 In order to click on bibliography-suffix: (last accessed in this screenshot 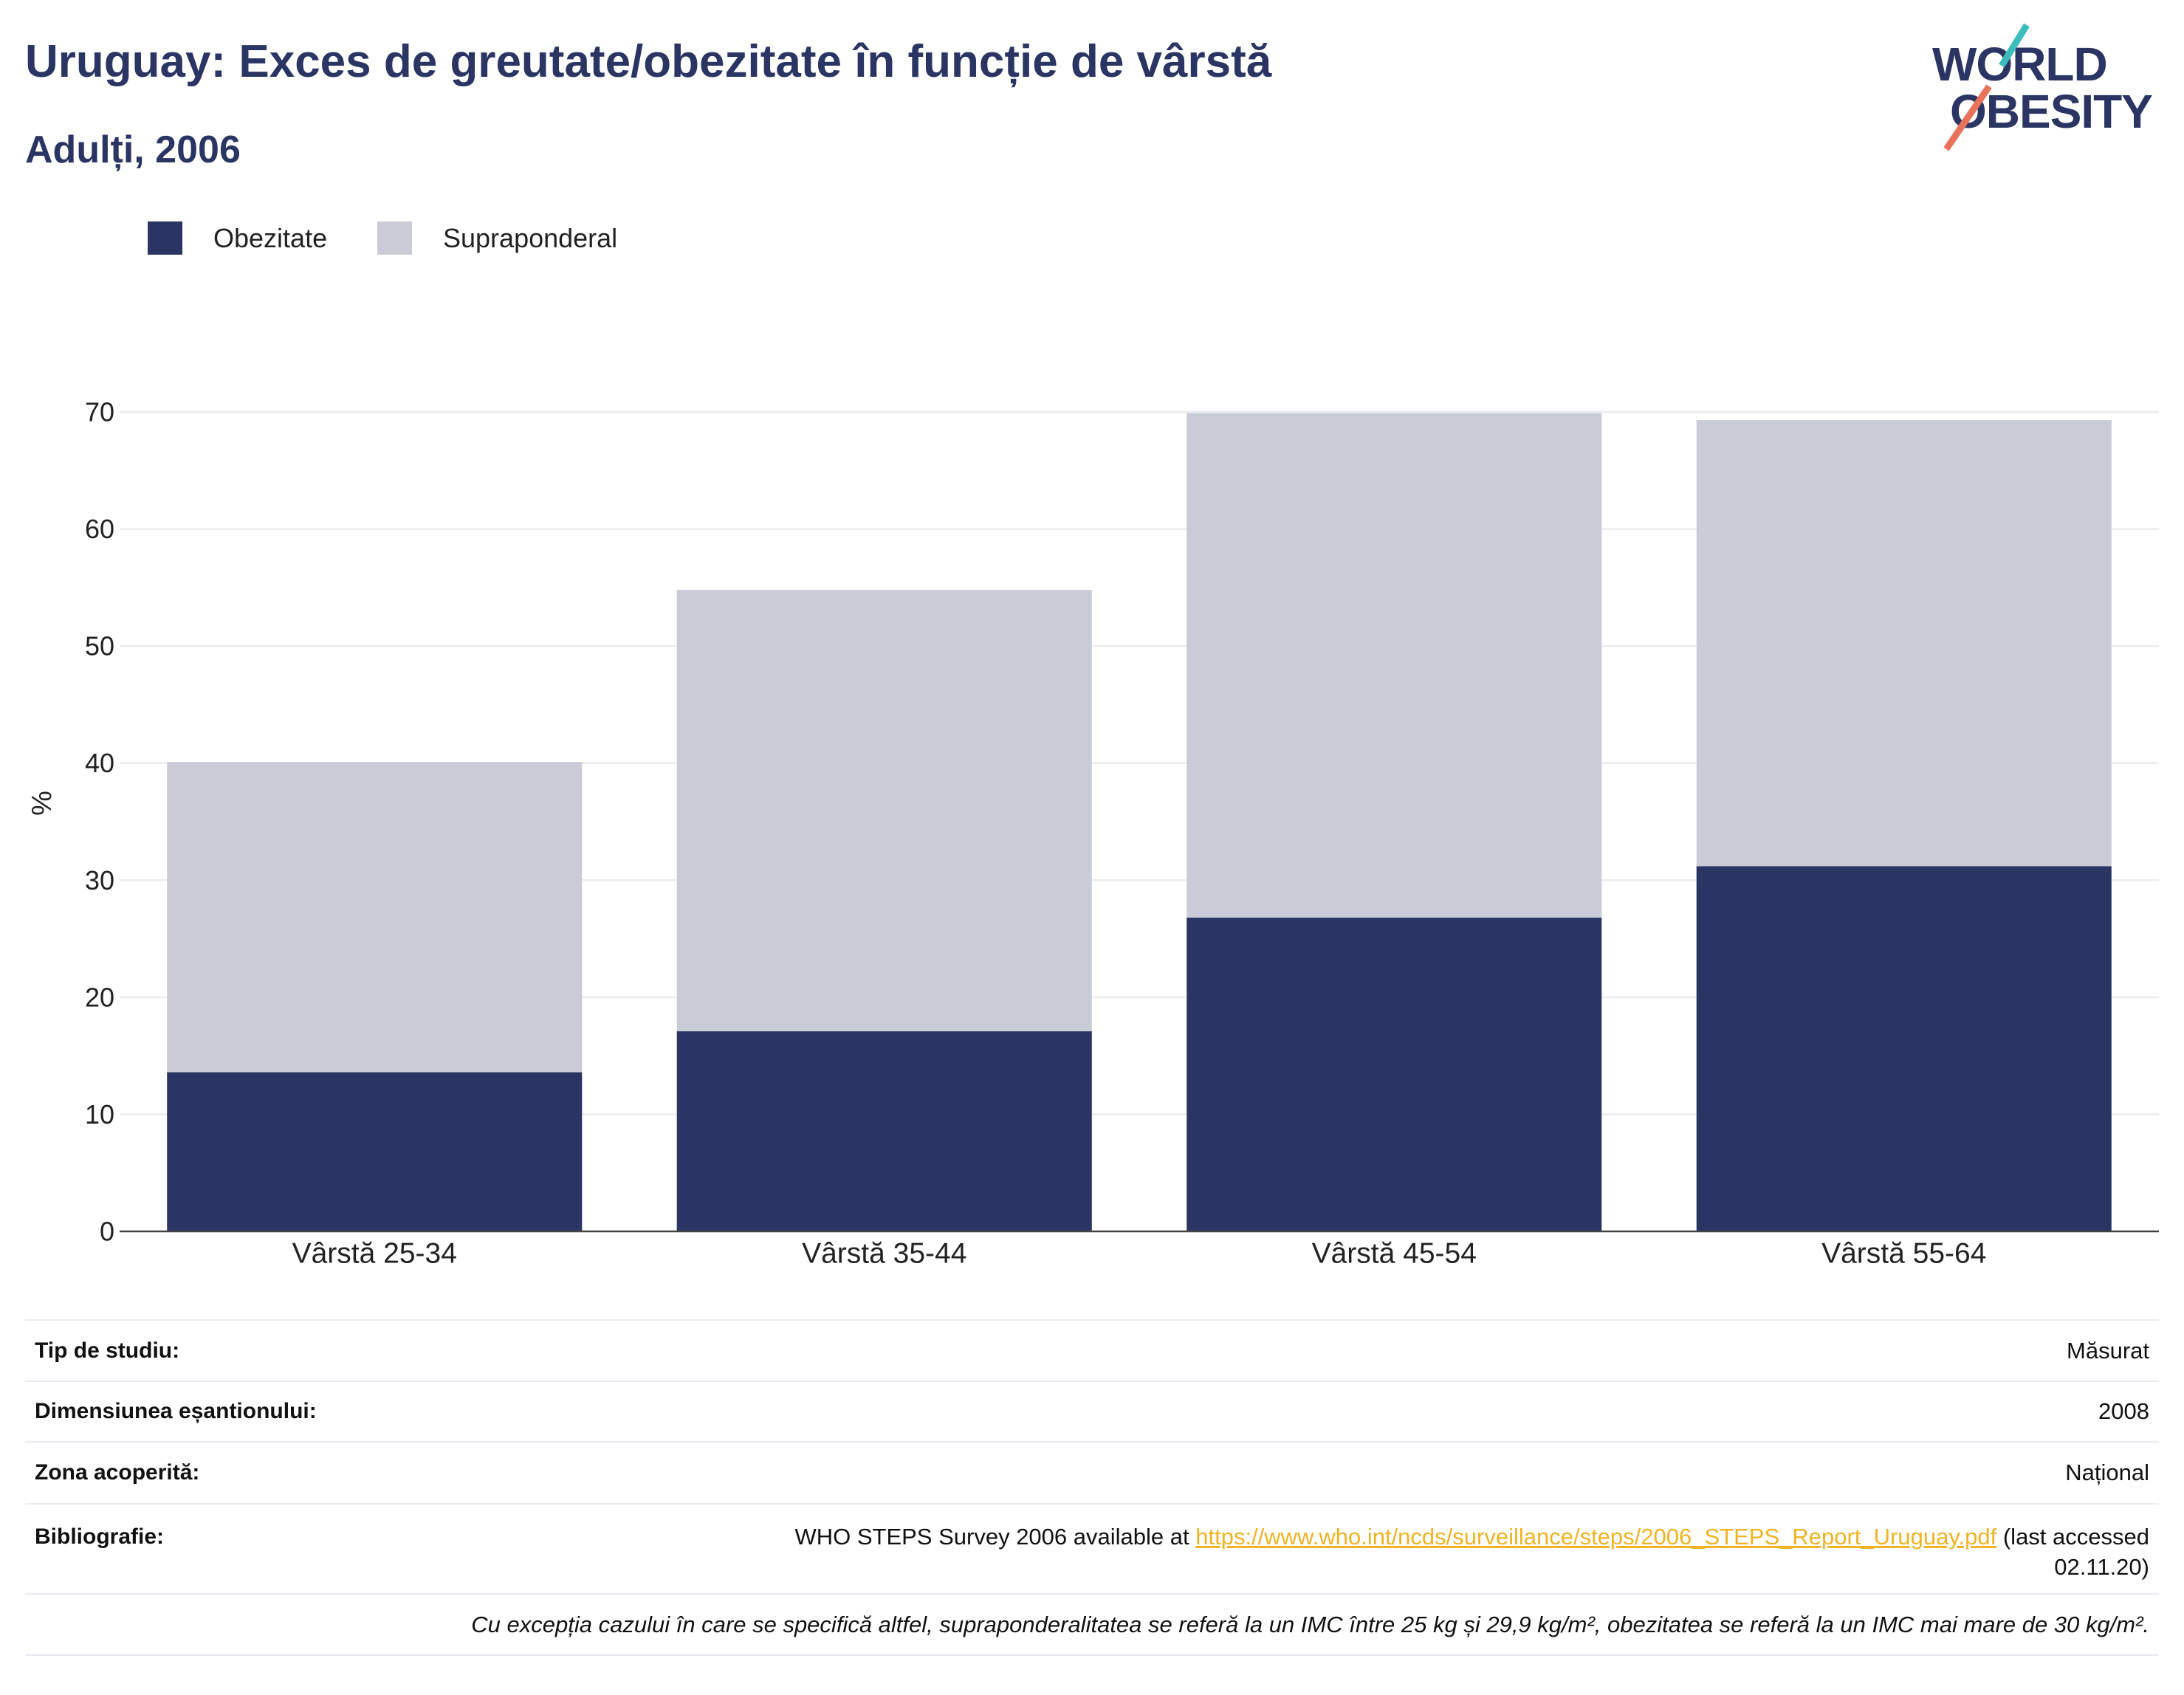, I will do `click(2076, 1537)`.